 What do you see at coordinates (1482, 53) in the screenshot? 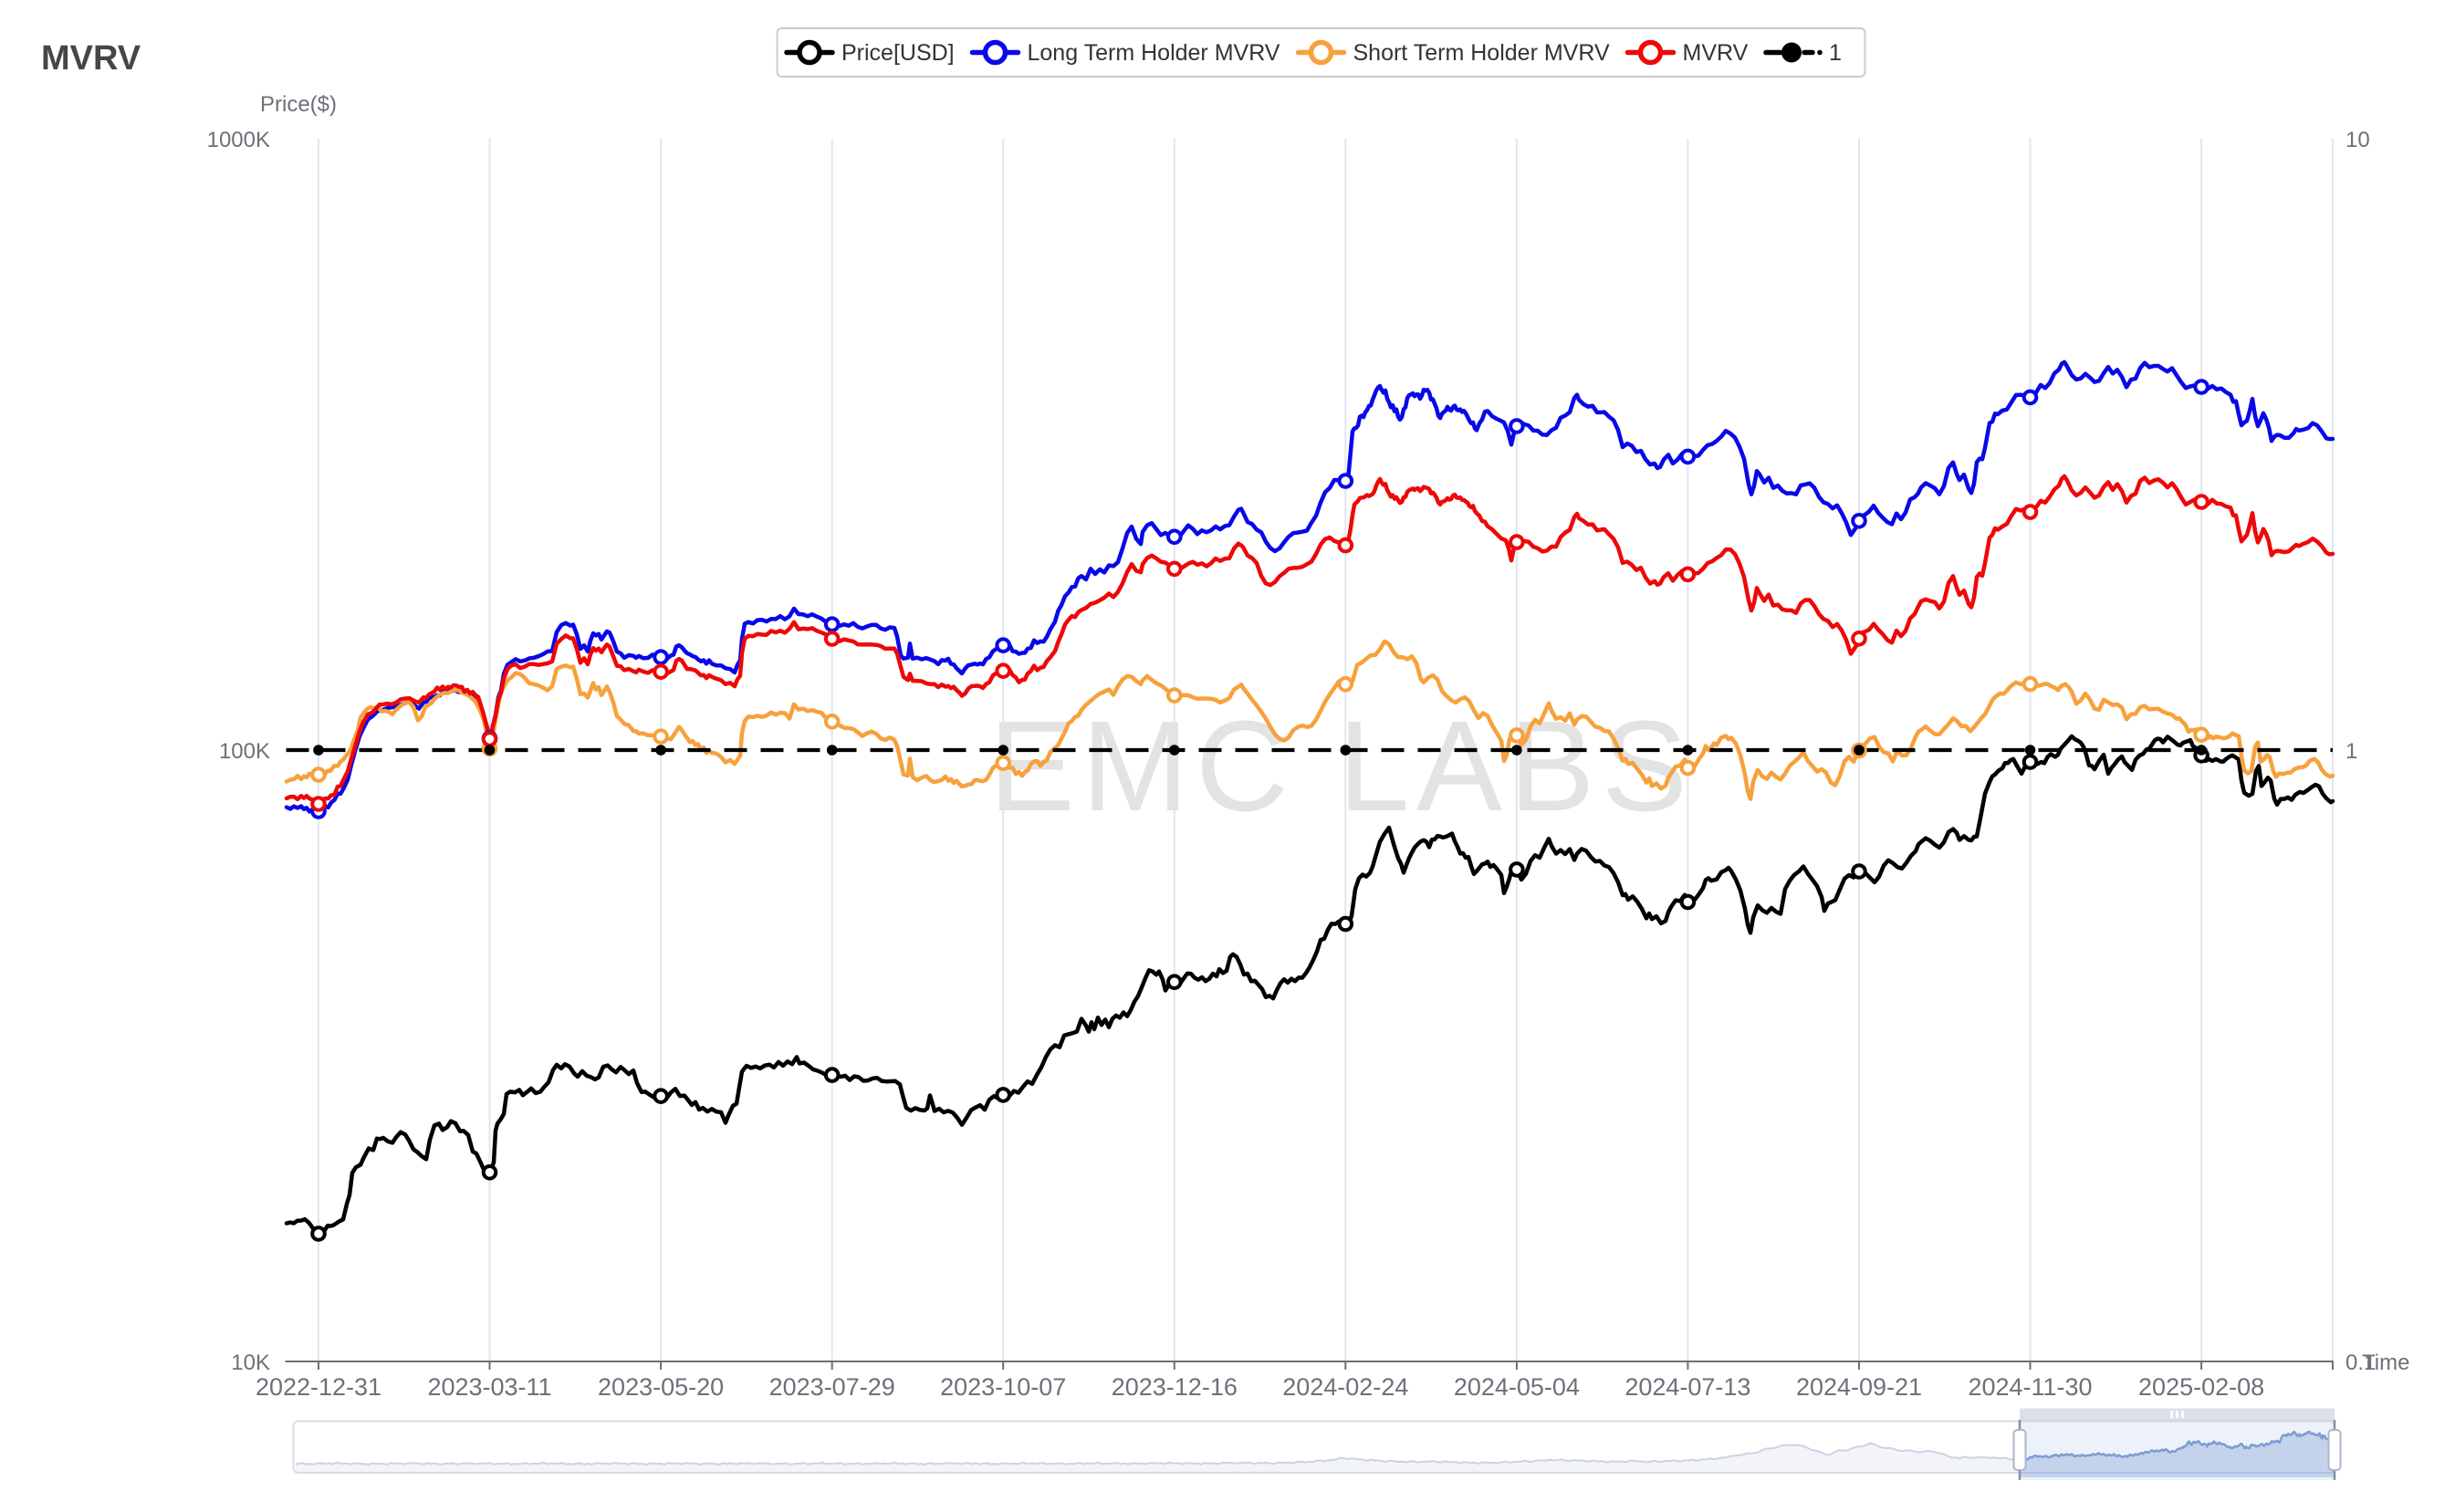
I see `svg-text: Short Term Holder MVRV` at bounding box center [1482, 53].